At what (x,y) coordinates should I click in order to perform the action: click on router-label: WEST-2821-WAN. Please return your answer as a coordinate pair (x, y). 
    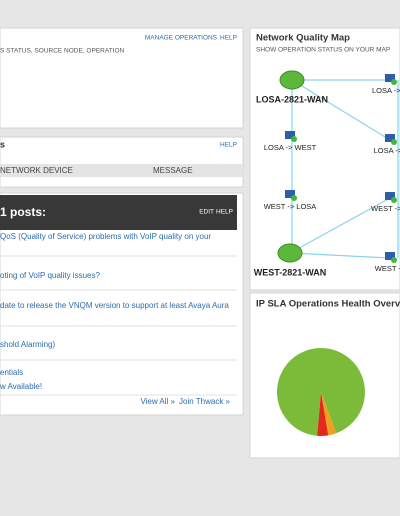
    Looking at the image, I should click on (290, 272).